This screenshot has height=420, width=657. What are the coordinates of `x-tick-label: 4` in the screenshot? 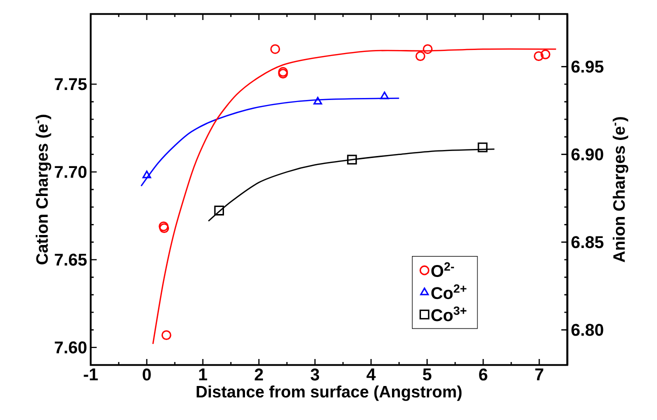 It's located at (371, 374).